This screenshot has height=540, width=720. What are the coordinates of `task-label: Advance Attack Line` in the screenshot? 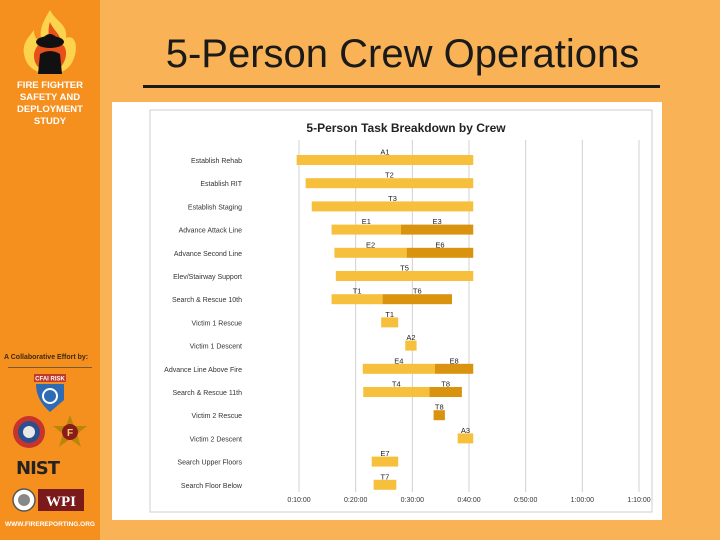 It's located at (211, 231).